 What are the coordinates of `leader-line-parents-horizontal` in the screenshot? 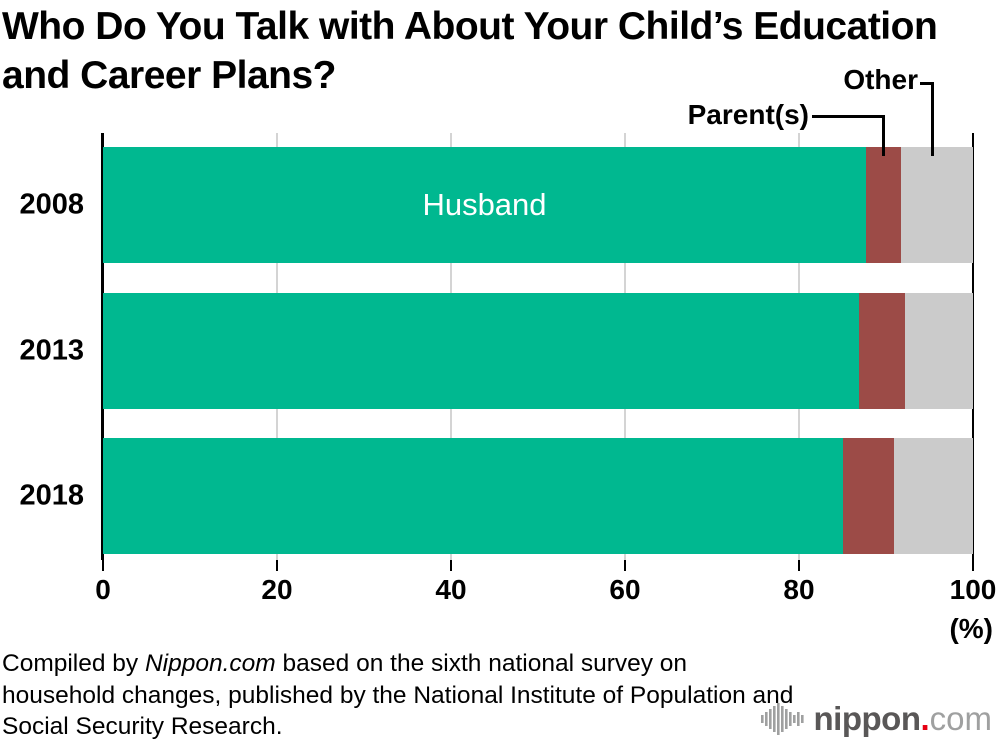 It's located at (848, 116).